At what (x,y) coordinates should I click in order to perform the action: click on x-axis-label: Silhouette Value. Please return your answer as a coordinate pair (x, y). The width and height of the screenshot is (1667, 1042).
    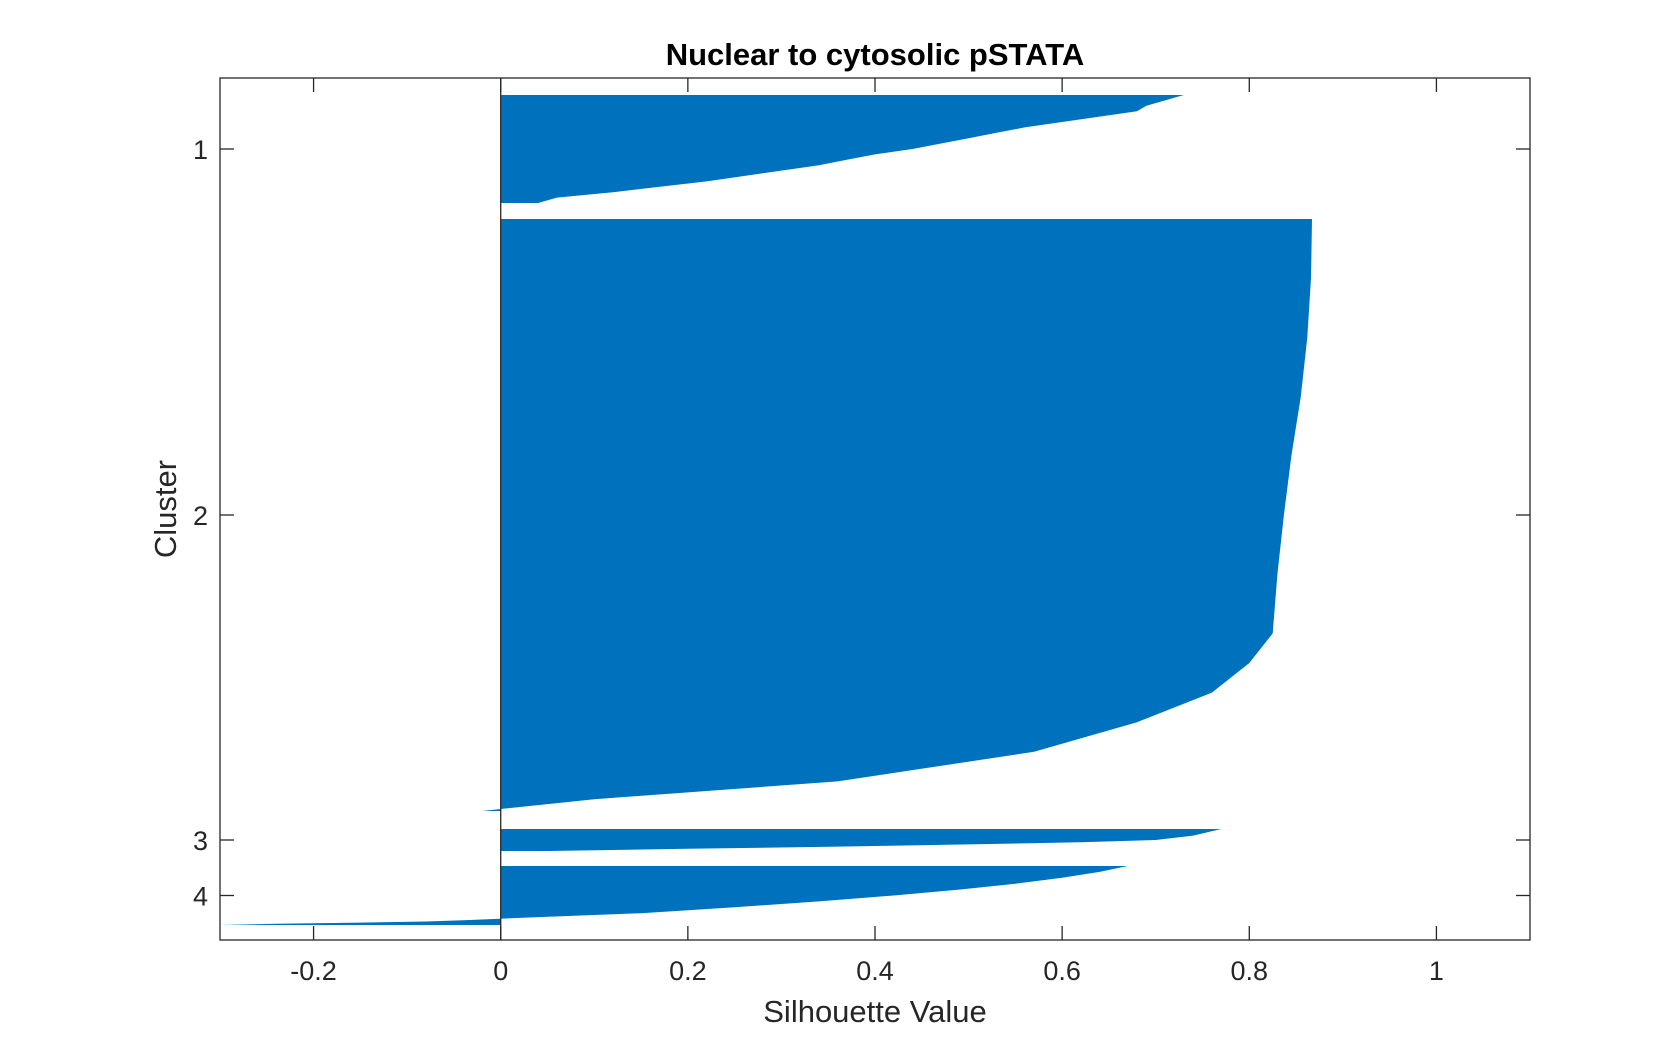
    Looking at the image, I should click on (874, 1011).